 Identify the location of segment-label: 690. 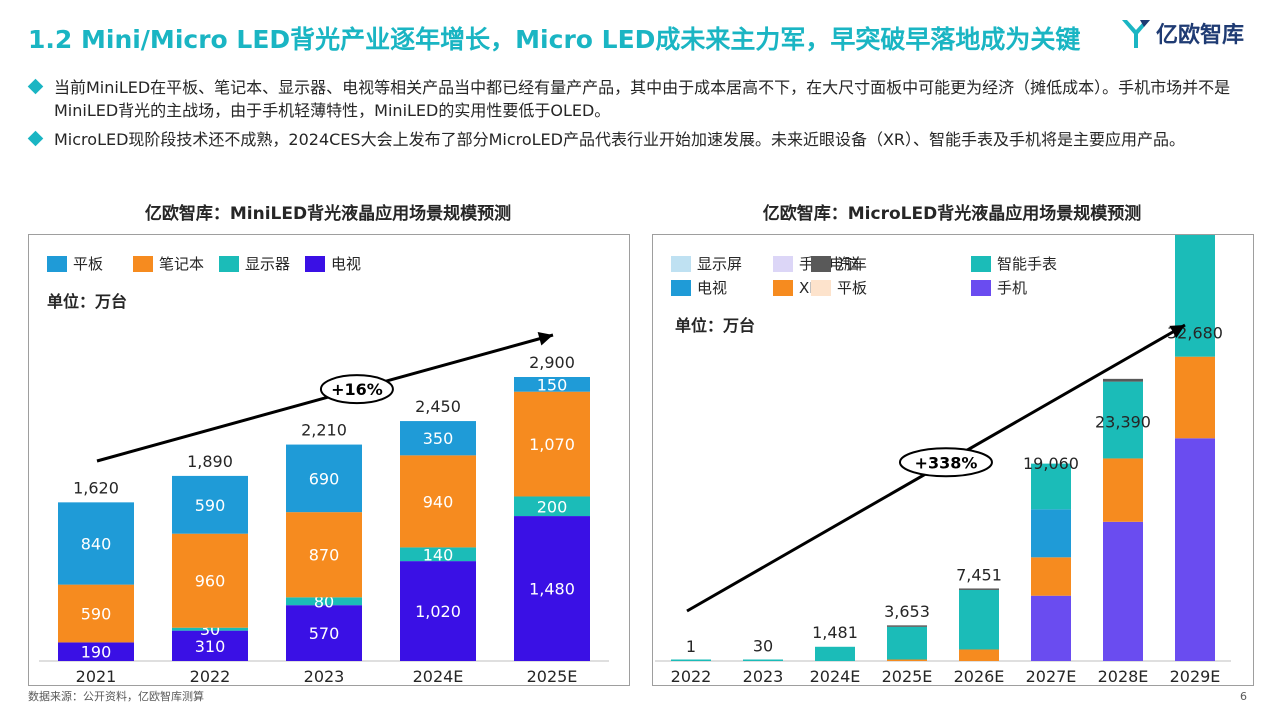
(324, 478).